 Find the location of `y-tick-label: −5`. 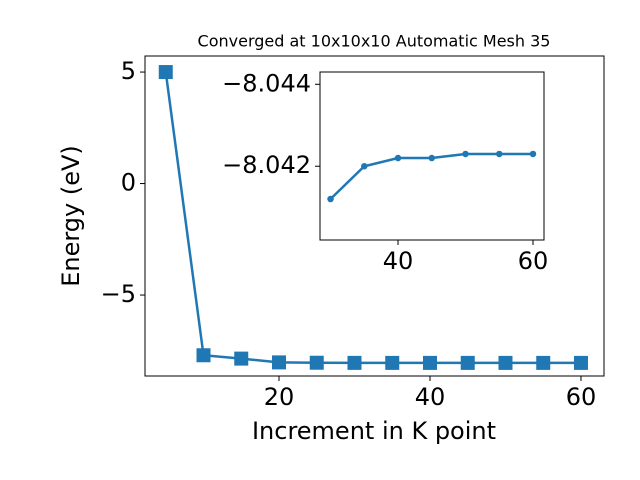

y-tick-label: −5 is located at coordinates (118, 294).